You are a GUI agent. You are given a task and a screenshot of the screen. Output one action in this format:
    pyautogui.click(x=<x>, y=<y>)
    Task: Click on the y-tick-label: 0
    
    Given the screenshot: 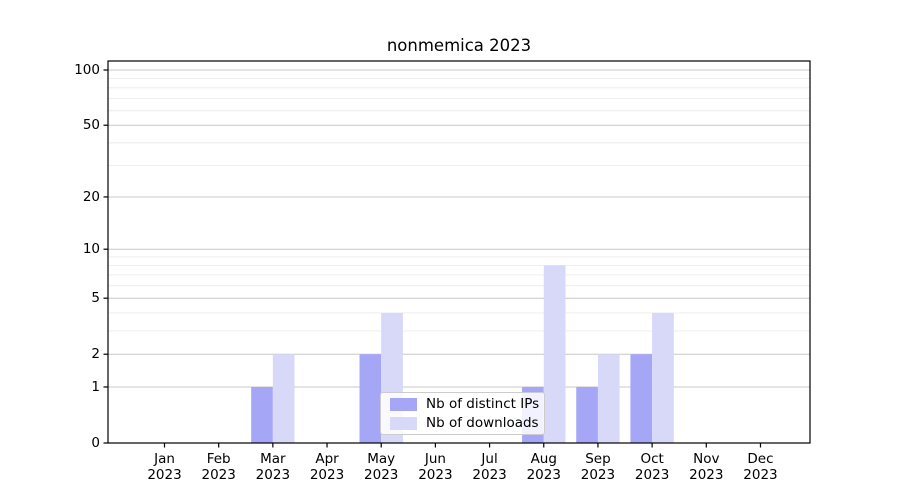 What is the action you would take?
    pyautogui.click(x=95, y=443)
    